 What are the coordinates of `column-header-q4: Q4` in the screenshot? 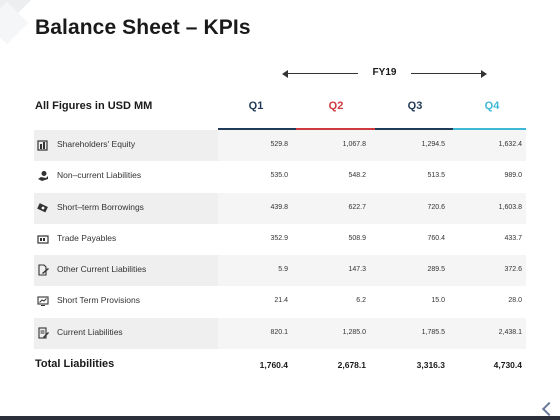 It's located at (492, 106).